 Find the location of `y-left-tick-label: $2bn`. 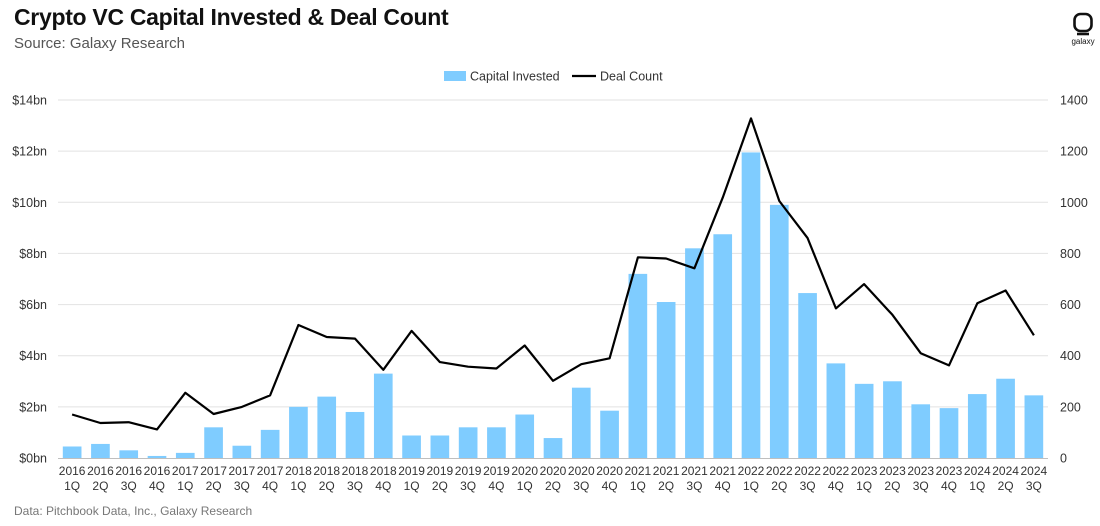

y-left-tick-label: $2bn is located at coordinates (33, 407).